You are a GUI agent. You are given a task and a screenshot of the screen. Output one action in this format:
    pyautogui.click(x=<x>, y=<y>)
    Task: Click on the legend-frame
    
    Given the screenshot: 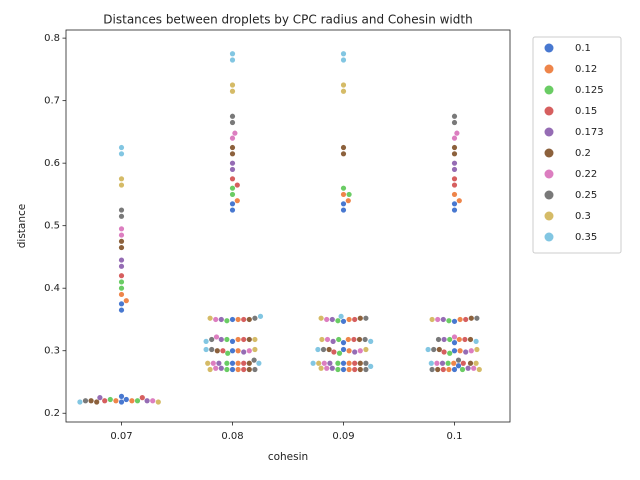 What is the action you would take?
    pyautogui.click(x=577, y=145)
    